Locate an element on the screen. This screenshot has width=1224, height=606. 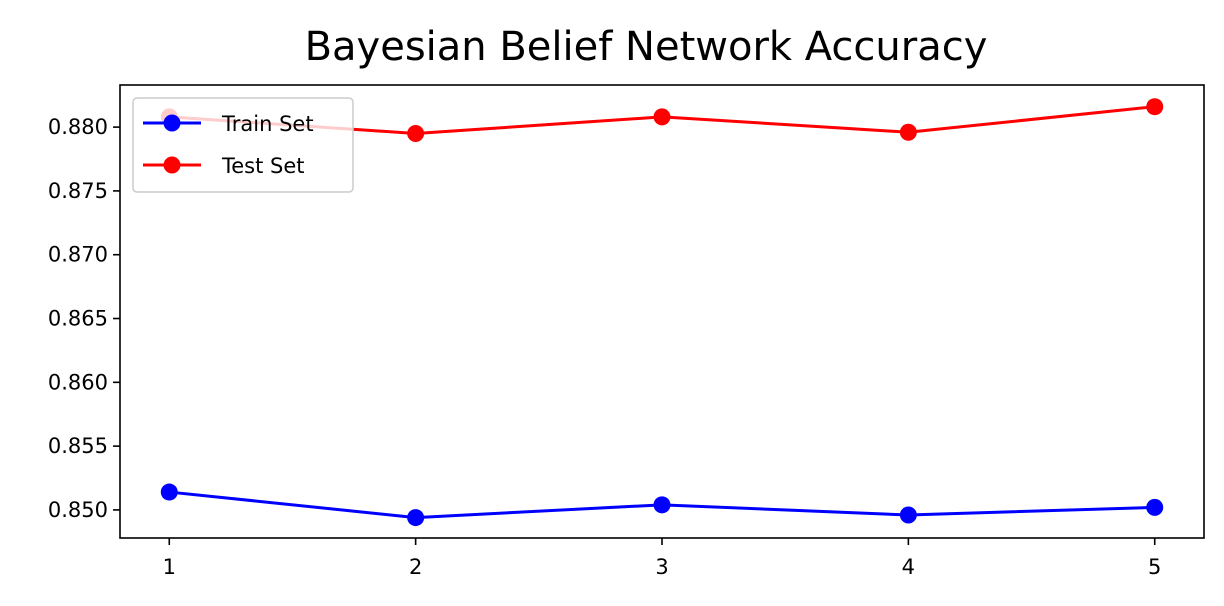
x-axis: 1 2 3 4 5 is located at coordinates (662, 558).